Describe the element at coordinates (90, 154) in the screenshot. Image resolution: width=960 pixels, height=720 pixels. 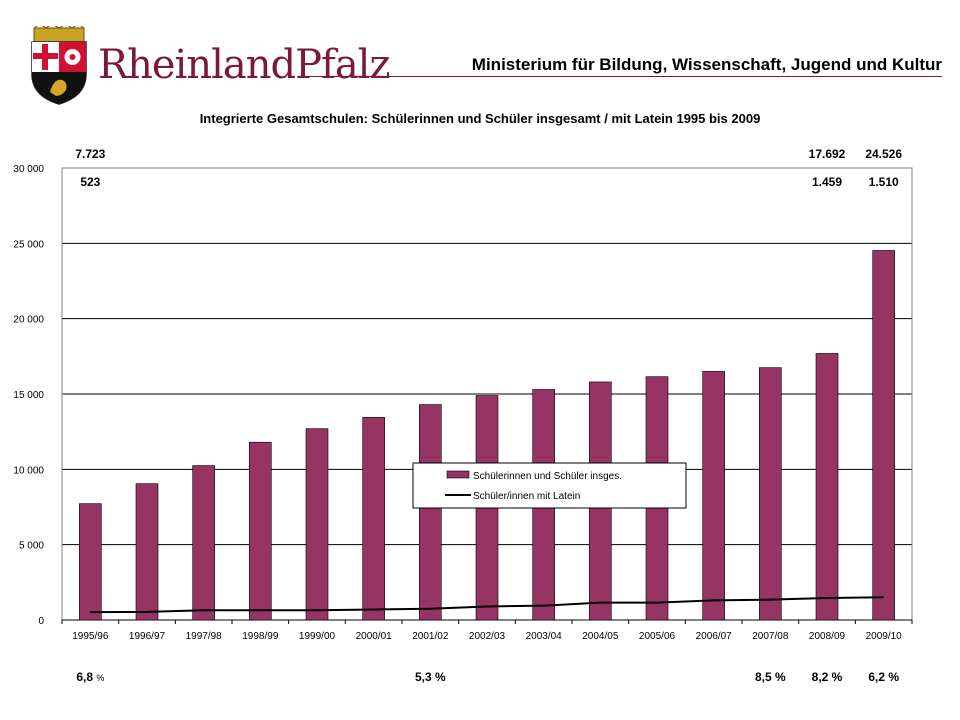
I see `total-data-label: 7.723` at that location.